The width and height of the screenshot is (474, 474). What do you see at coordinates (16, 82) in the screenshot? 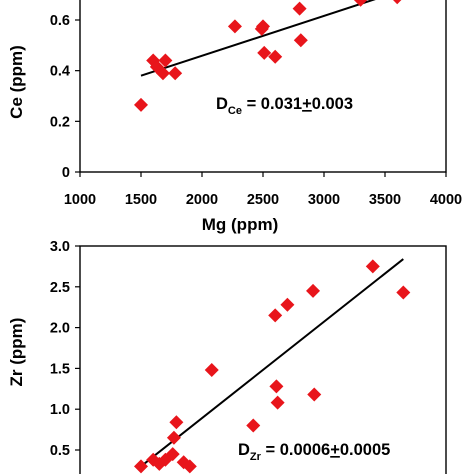
I see `ce-y-axis-label: Ce (ppm)` at bounding box center [16, 82].